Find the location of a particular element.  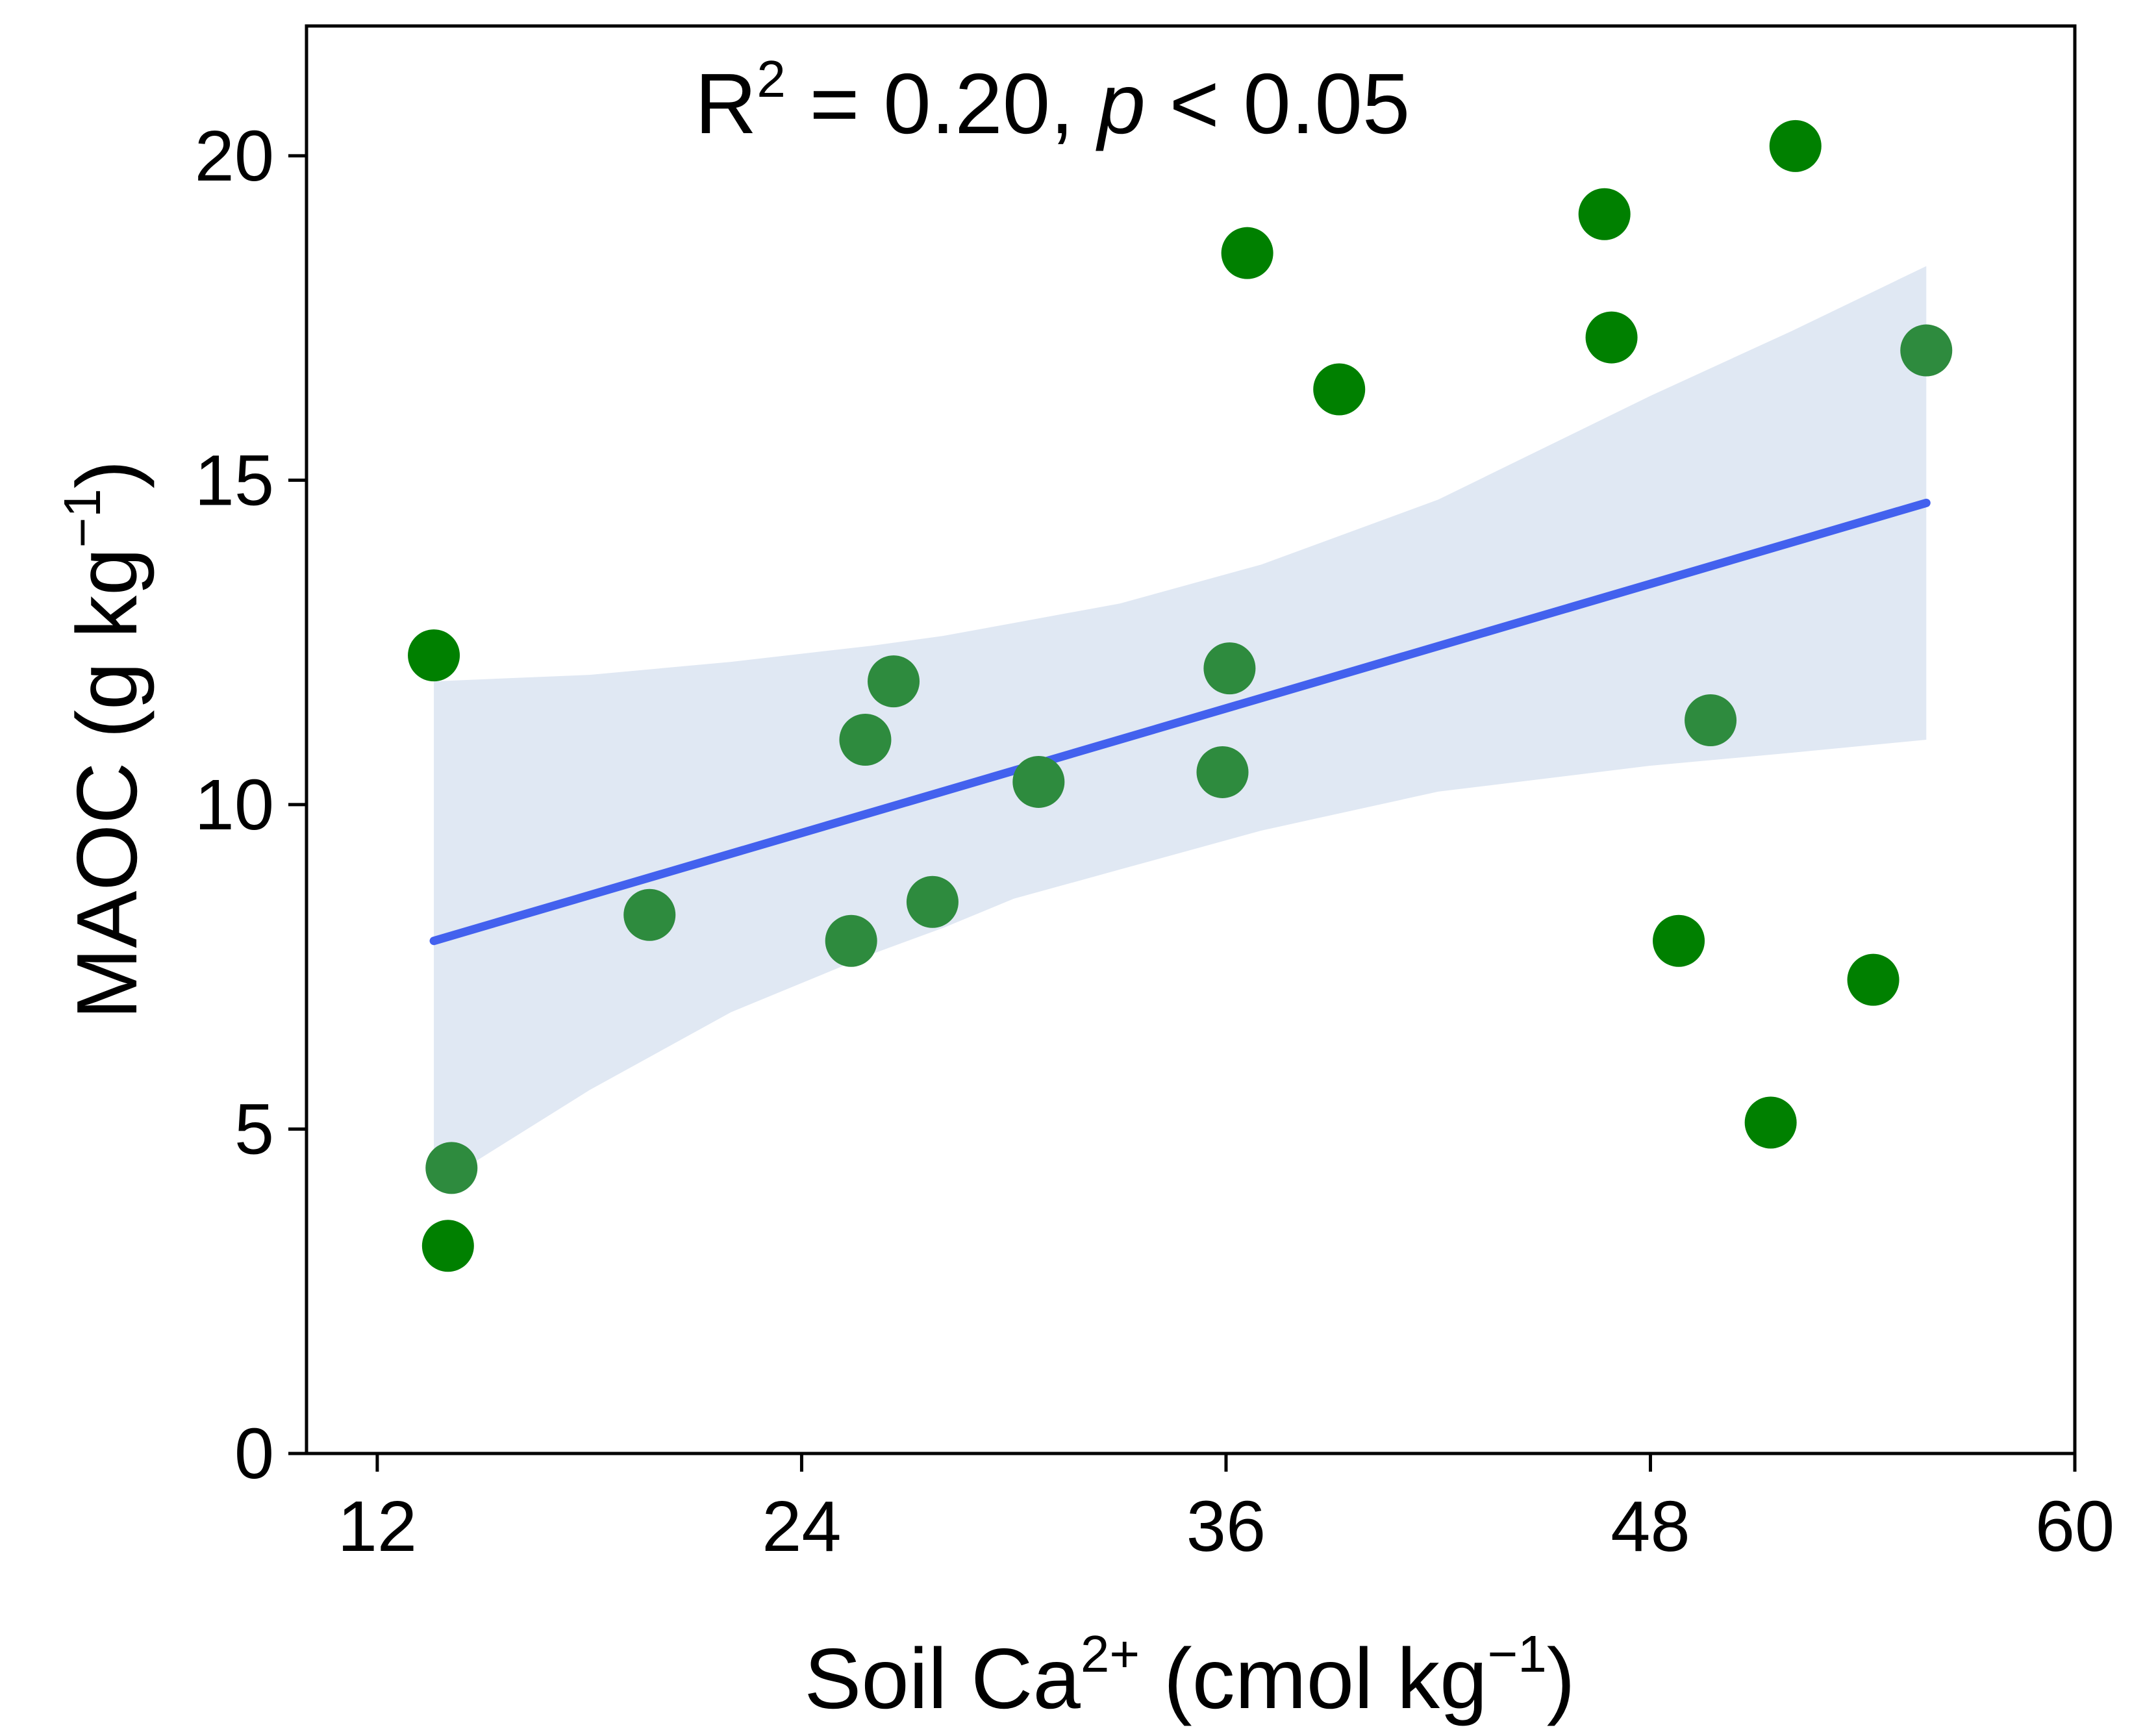

x-tick-label-24: 24 is located at coordinates (801, 1526).